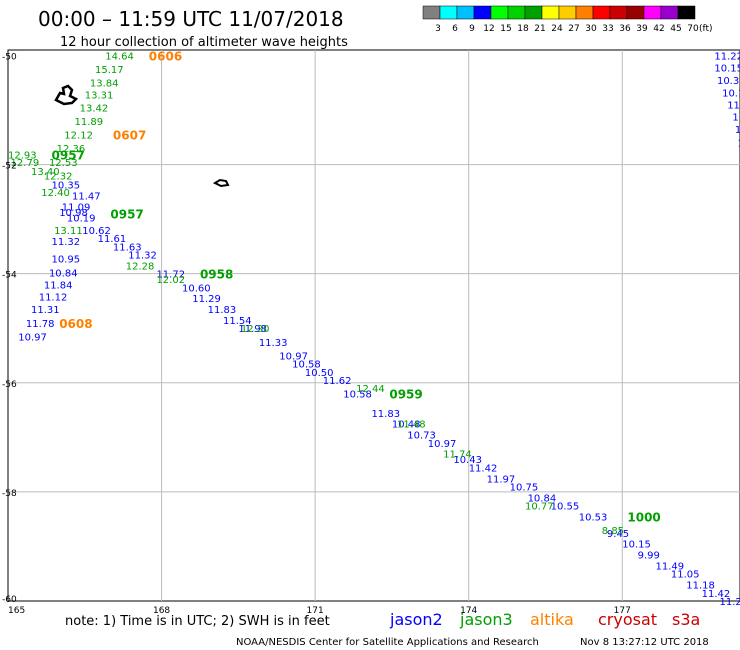 This screenshot has width=740, height=650. I want to click on legend-jason3: jason3, so click(486, 619).